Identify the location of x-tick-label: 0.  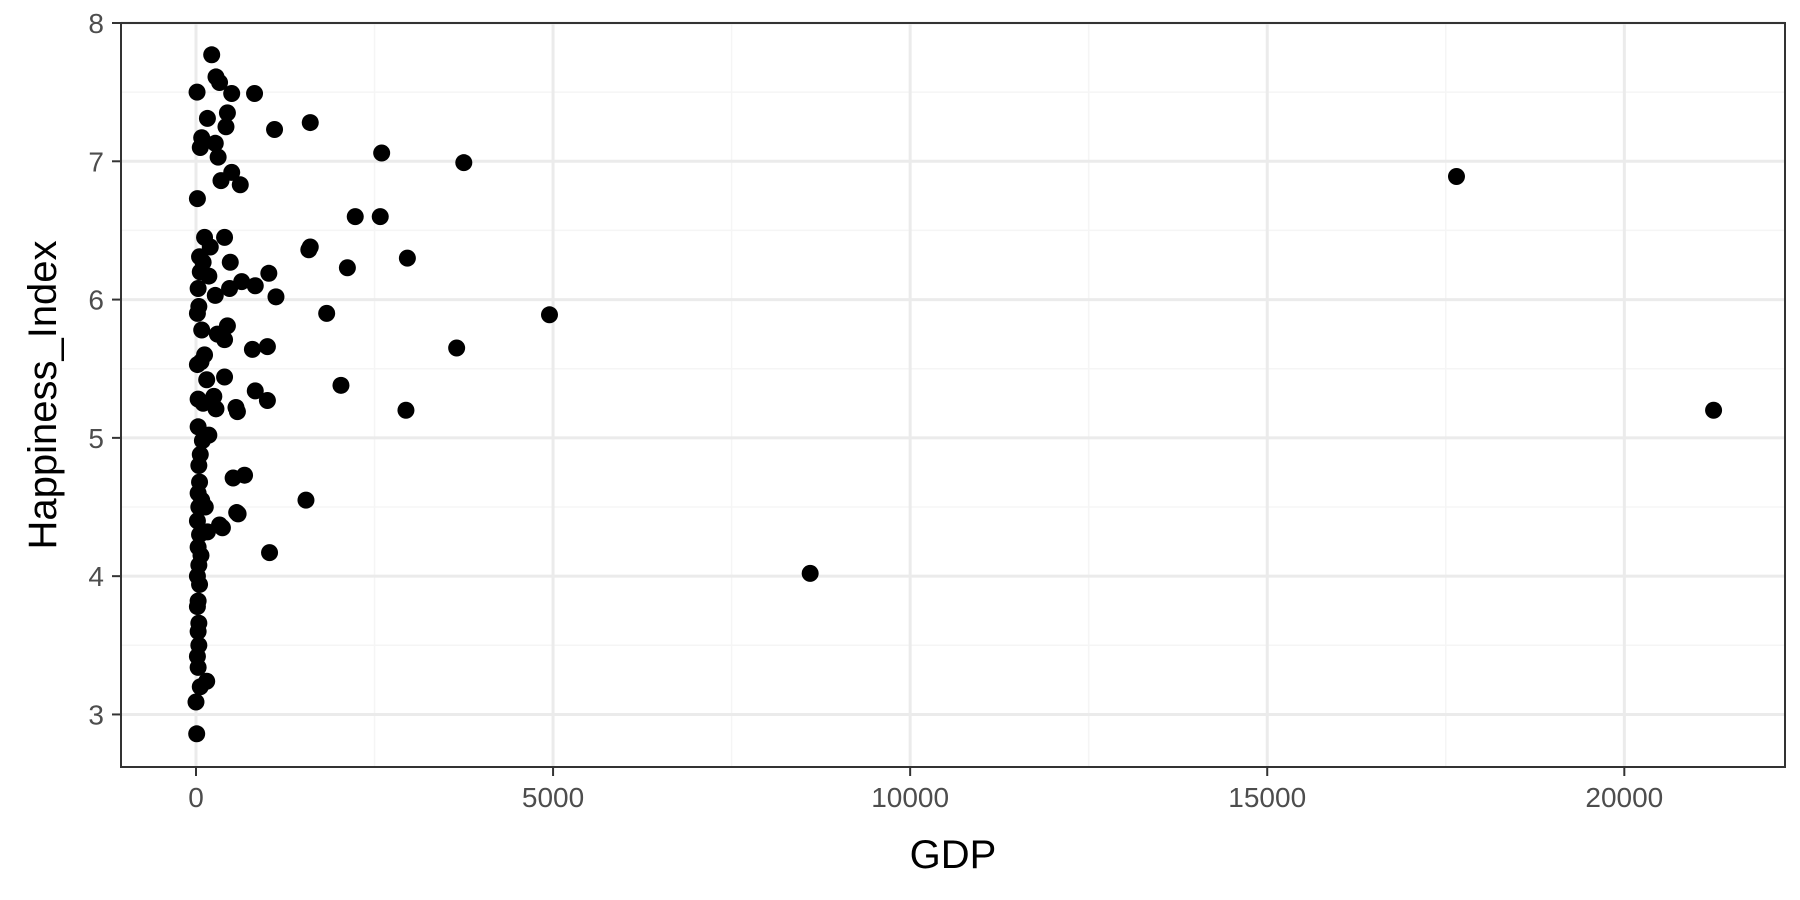
(196, 797).